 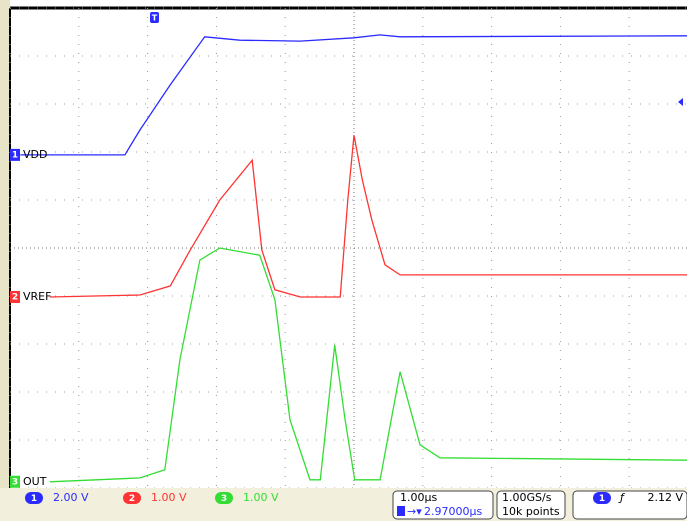 I want to click on channel-badge-number: 1, so click(x=34, y=499).